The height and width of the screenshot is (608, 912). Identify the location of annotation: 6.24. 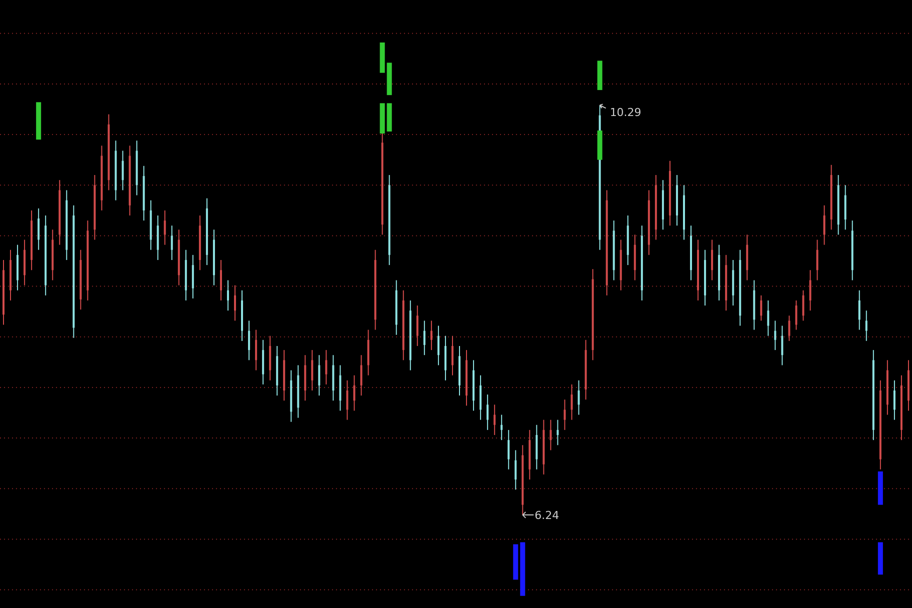
(547, 515).